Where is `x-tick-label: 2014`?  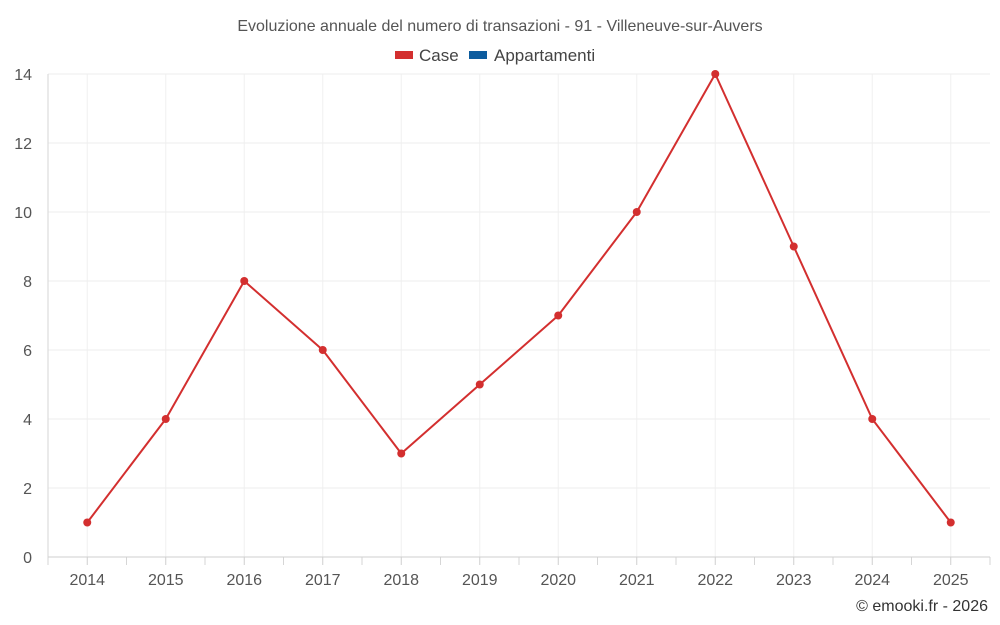 x-tick-label: 2014 is located at coordinates (87, 580).